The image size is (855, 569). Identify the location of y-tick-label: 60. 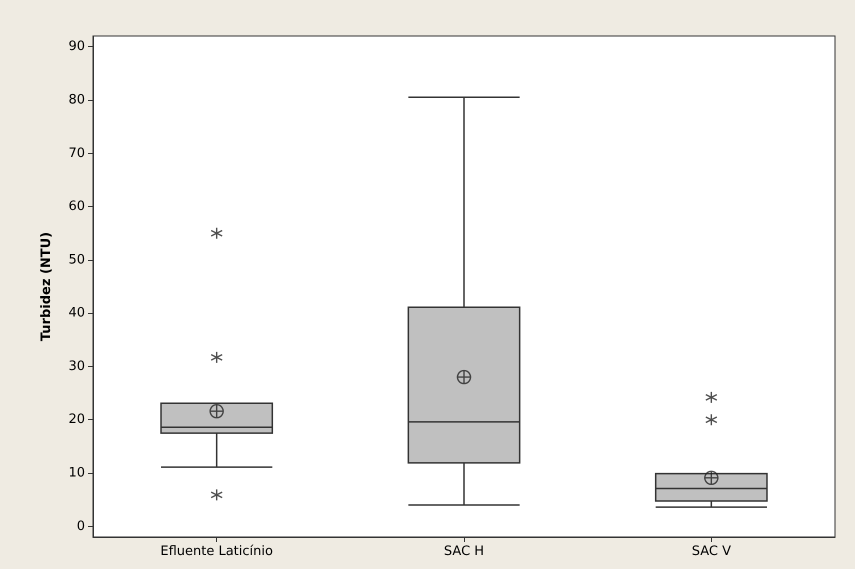
(76, 206).